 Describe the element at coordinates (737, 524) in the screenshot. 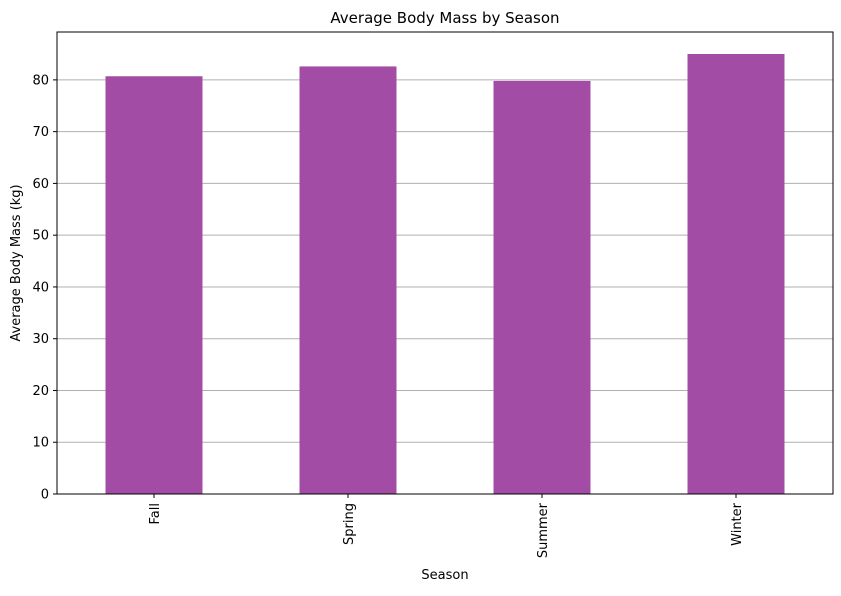

I see `x-tick-label: Winter` at that location.